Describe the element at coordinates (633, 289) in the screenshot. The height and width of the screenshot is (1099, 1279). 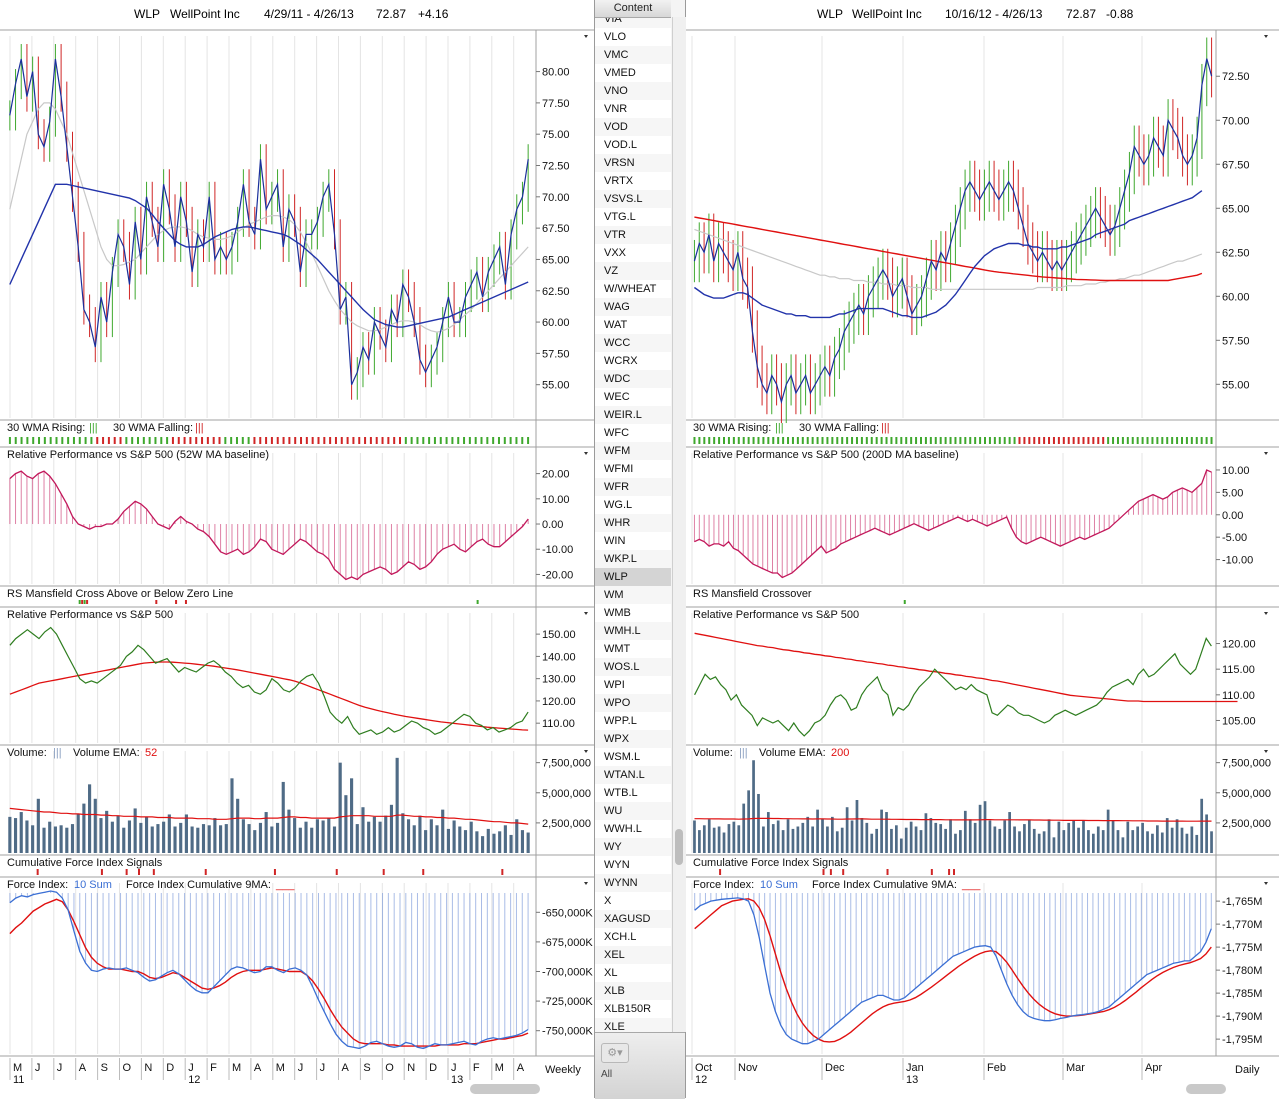
I see `symbol-list-item: W/WHEAT` at that location.